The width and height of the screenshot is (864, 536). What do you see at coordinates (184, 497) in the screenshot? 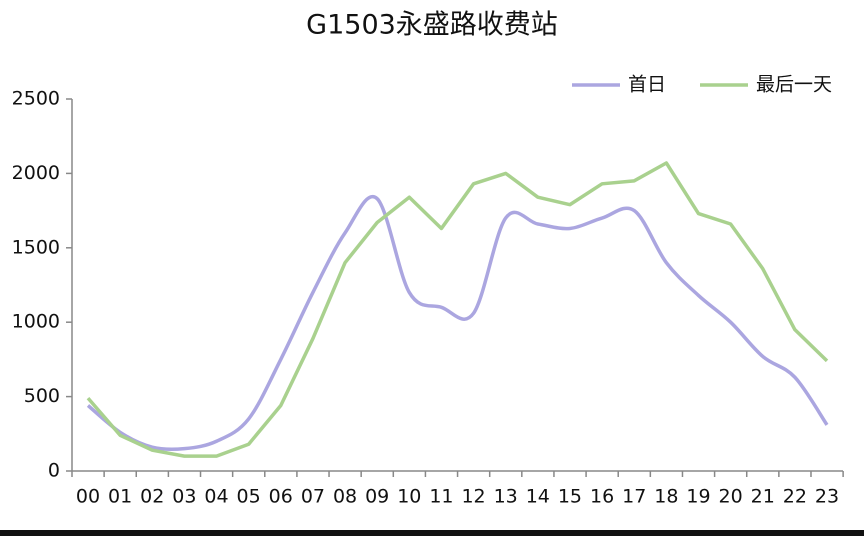
I see `x-tick-label: 03` at bounding box center [184, 497].